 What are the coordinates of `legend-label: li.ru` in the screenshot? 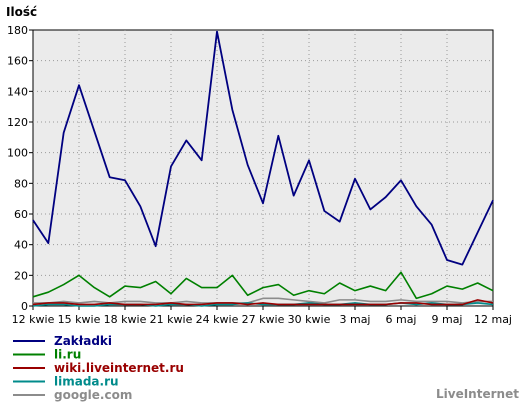 It's located at (67, 355).